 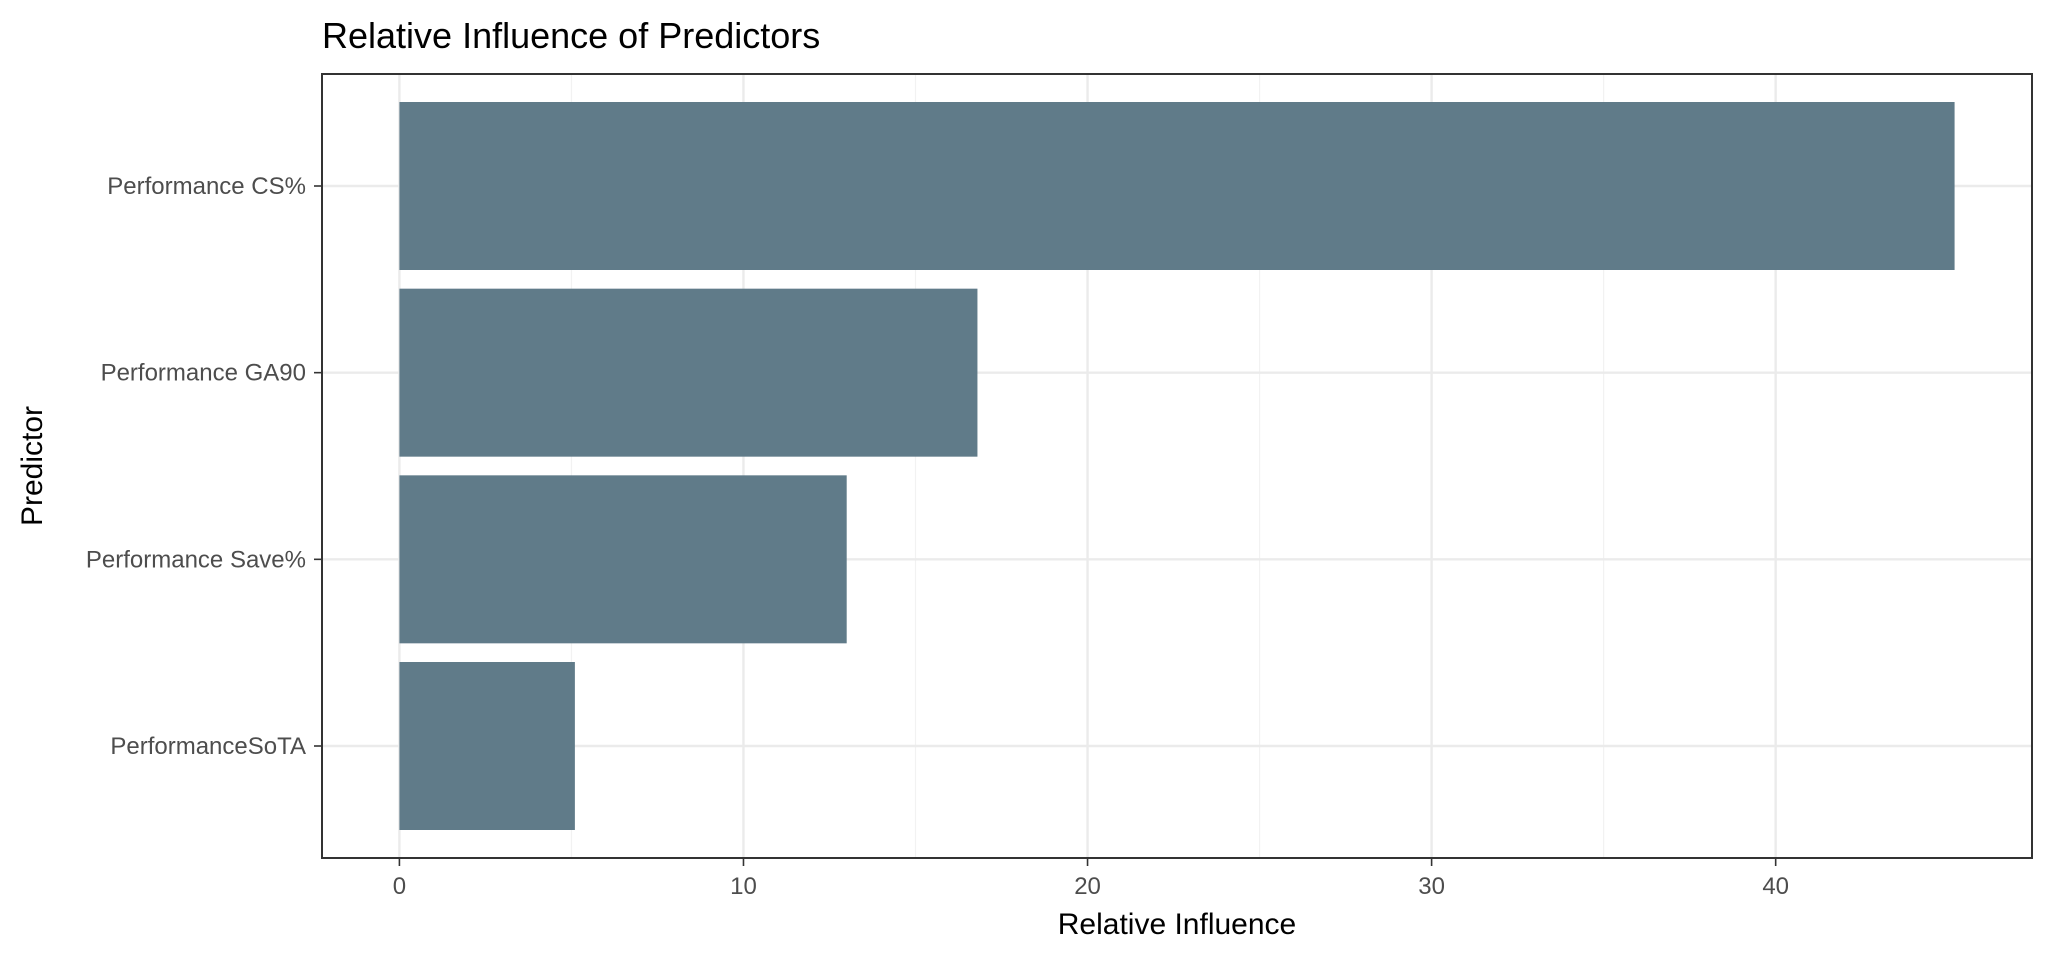 I want to click on x-tick-label: 0, so click(x=399, y=886).